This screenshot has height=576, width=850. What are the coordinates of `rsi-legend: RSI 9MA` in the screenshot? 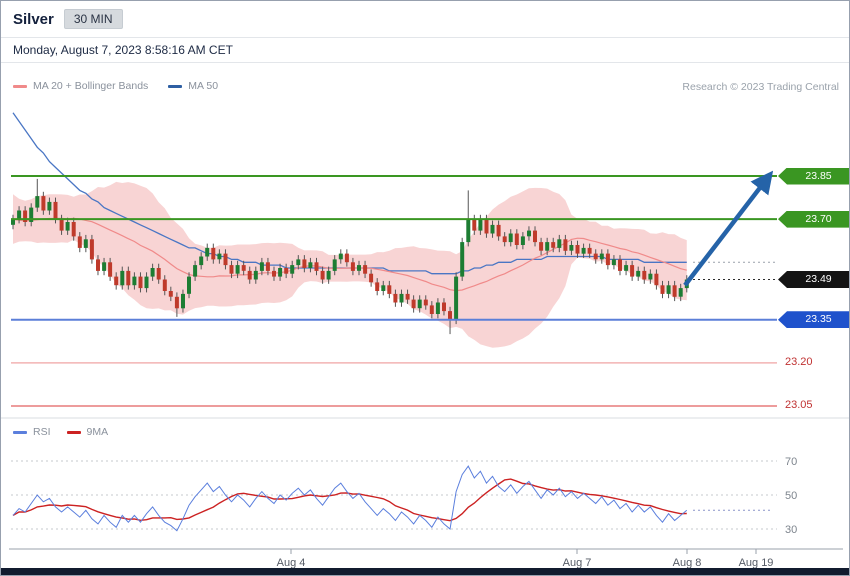 It's located at (60, 432).